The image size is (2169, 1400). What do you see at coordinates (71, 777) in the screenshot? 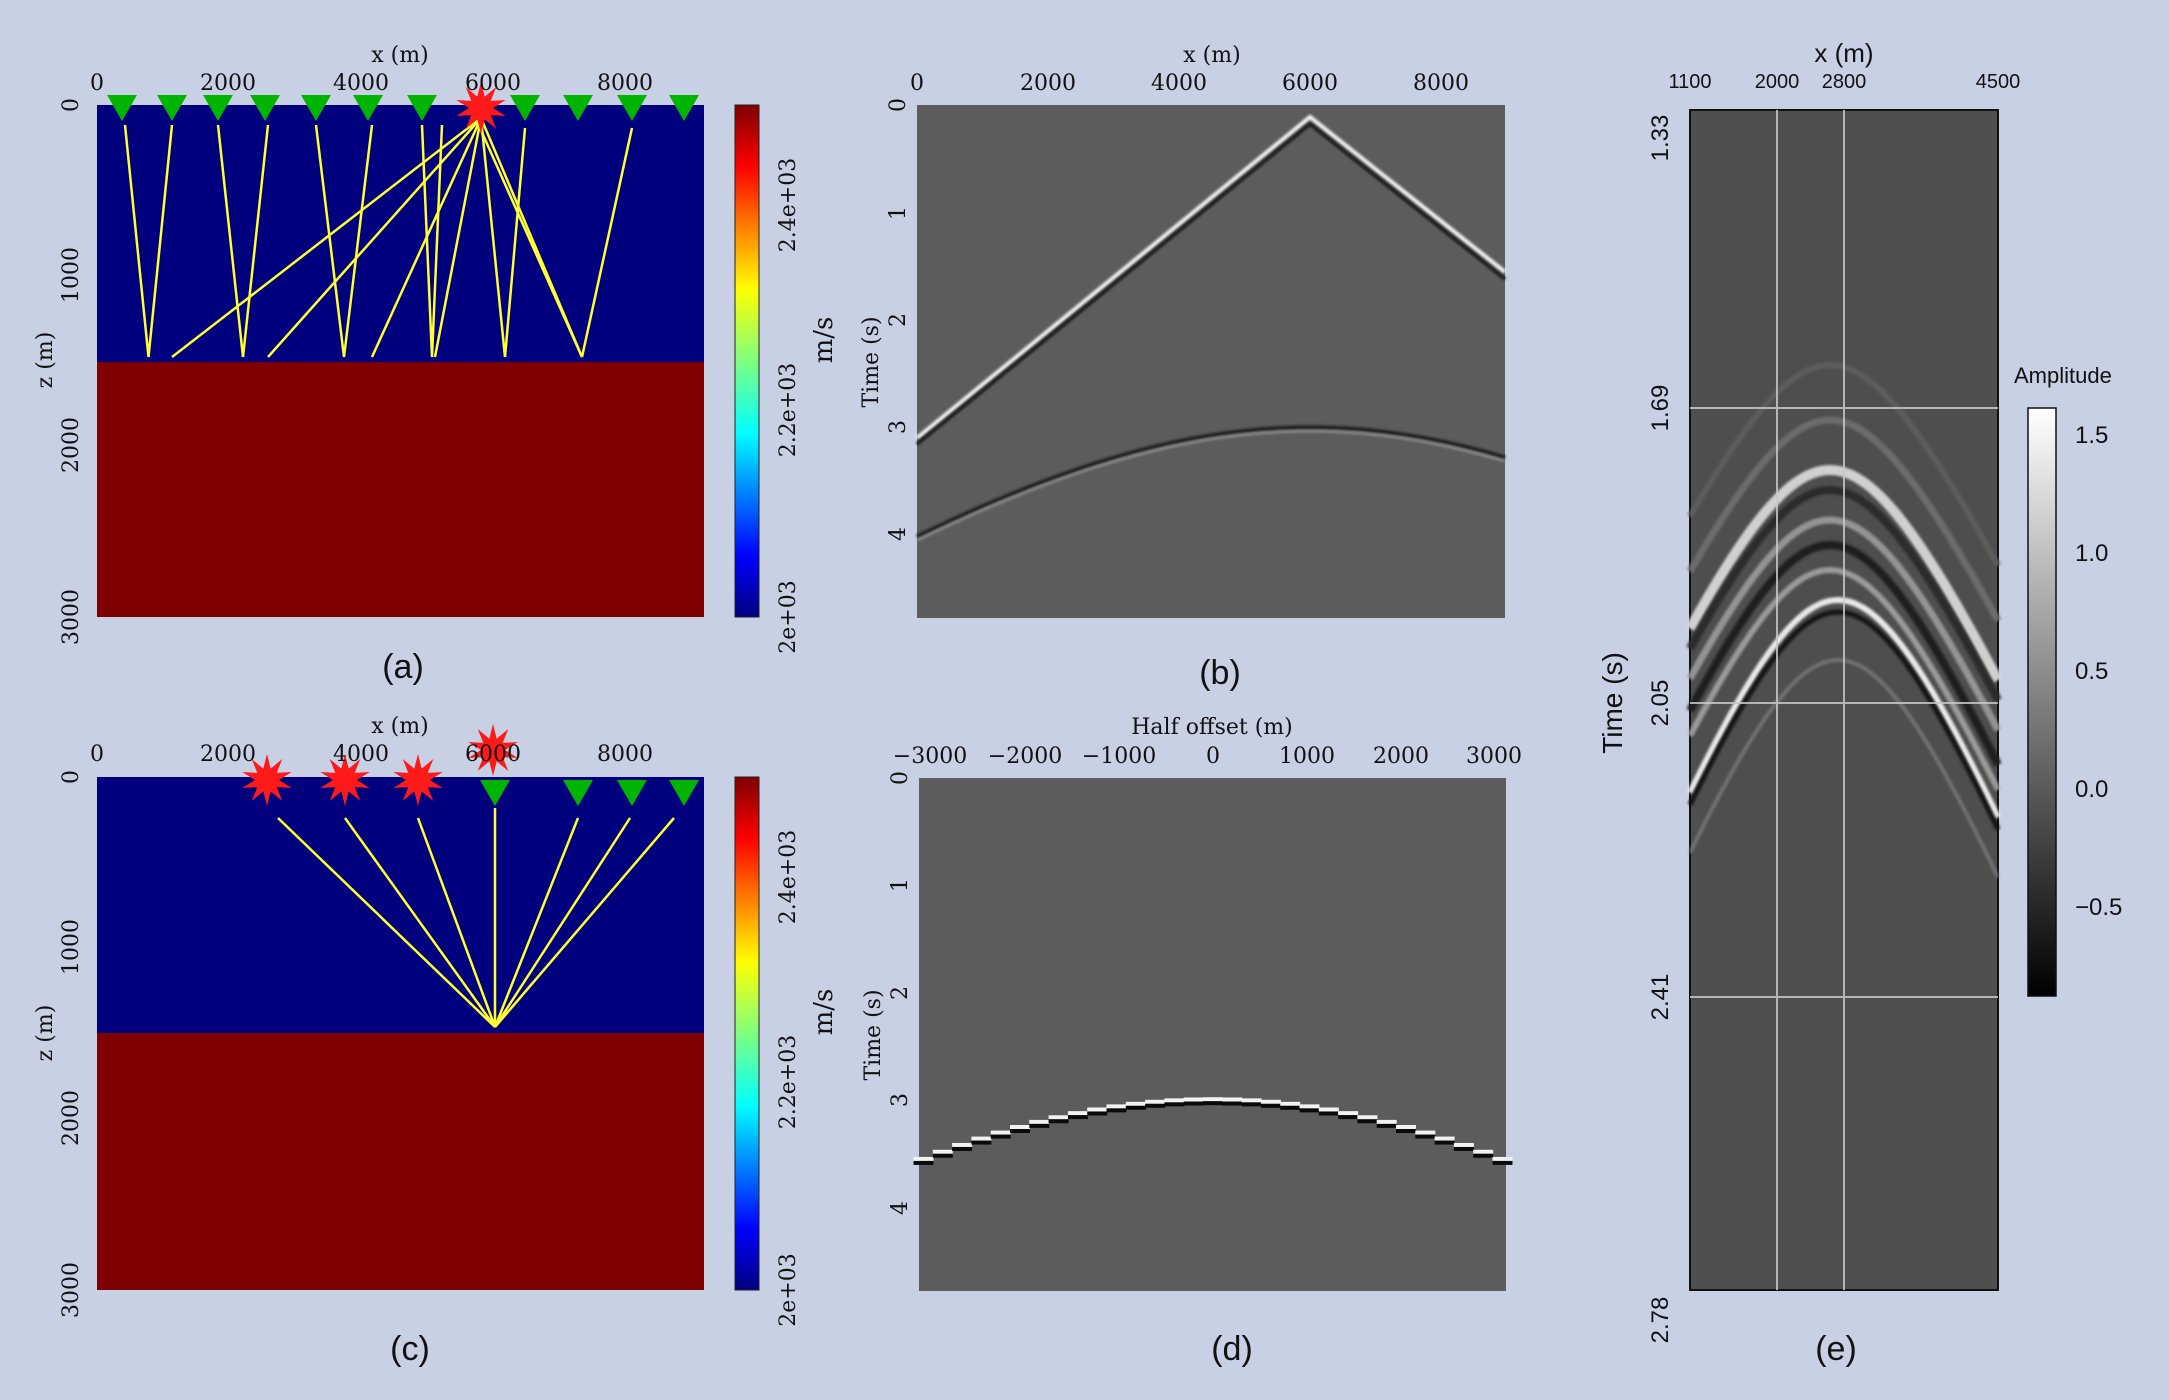
I see `z-tick: 0` at bounding box center [71, 777].